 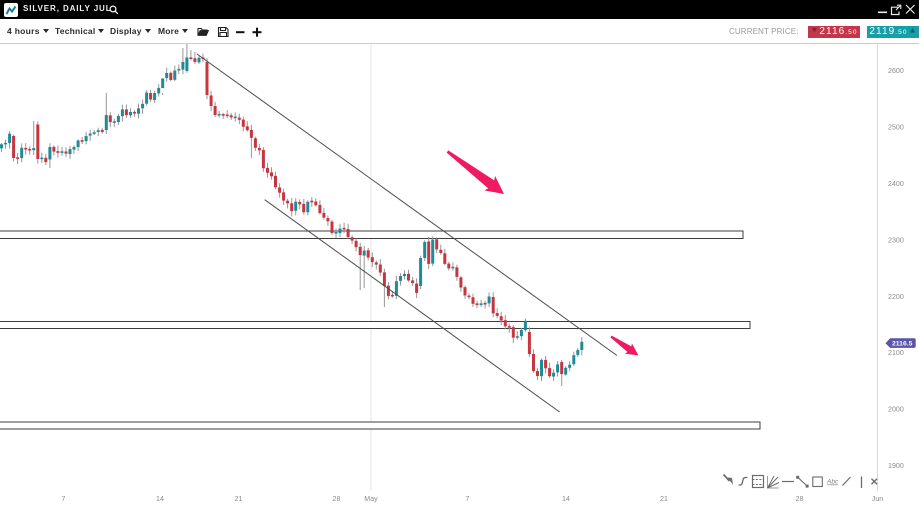 I want to click on svg-text: May, so click(x=371, y=499).